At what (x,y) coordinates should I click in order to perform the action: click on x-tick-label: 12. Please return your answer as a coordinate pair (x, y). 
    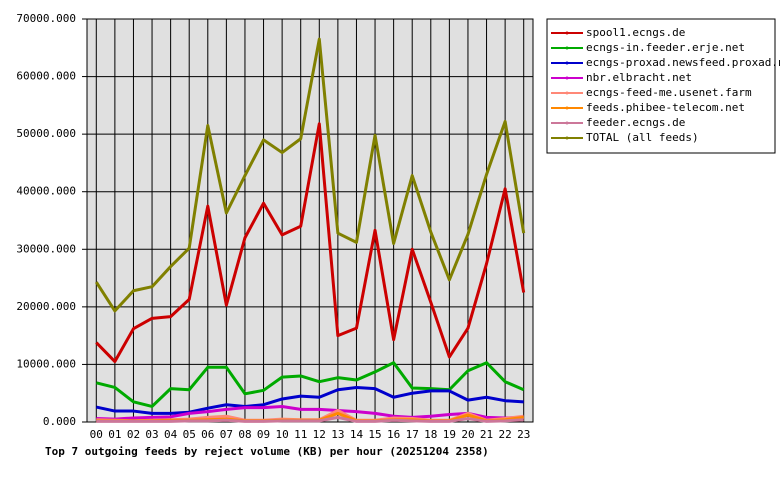
    Looking at the image, I should click on (319, 434).